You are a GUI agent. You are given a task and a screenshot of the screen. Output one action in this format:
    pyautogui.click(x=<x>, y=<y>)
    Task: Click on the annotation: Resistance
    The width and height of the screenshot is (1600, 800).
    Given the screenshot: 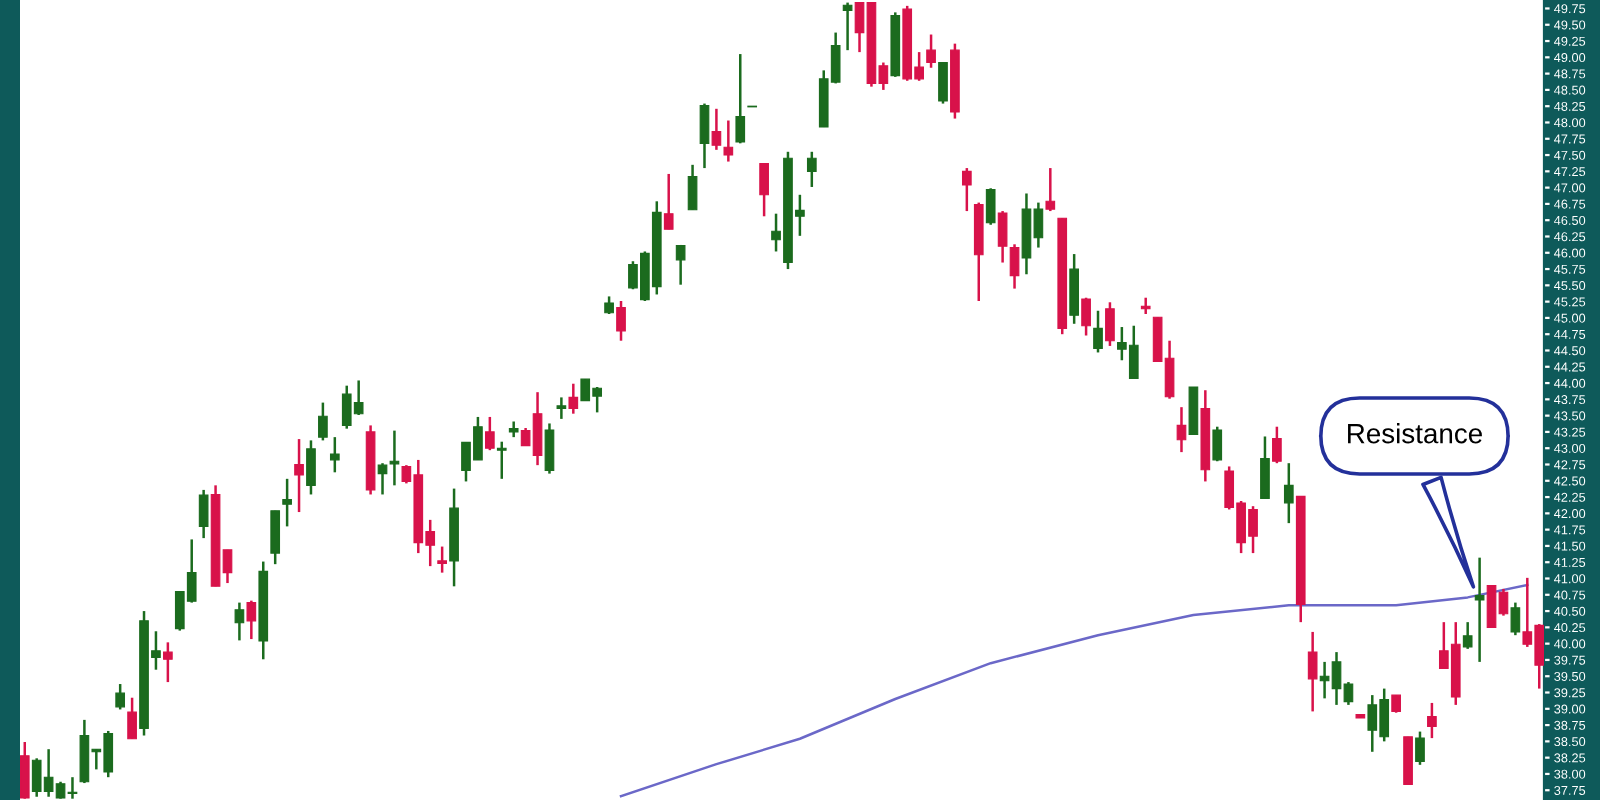 What is the action you would take?
    pyautogui.click(x=1415, y=433)
    